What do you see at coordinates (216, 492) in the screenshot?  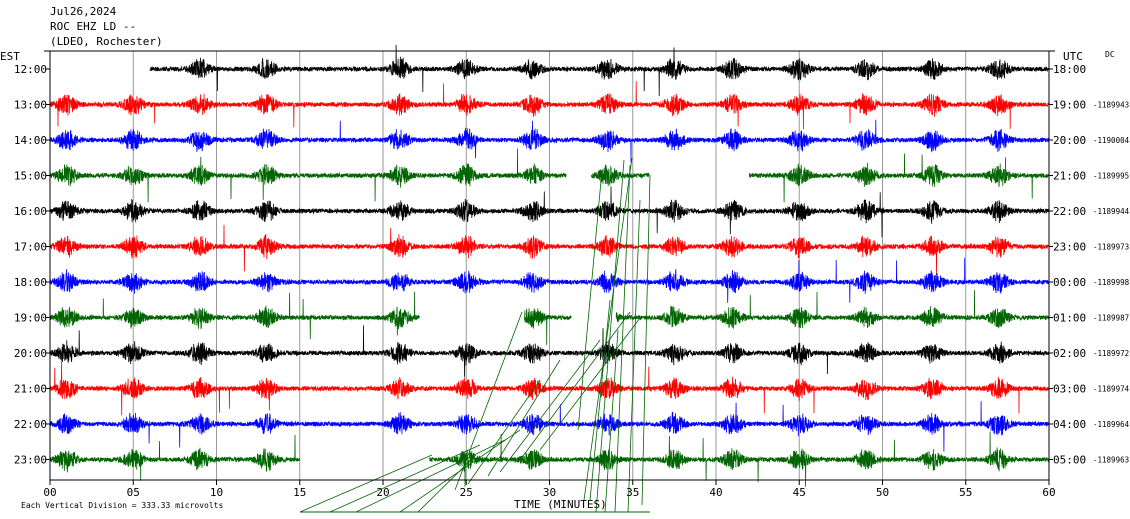 I see `x-tick-label: 10` at bounding box center [216, 492].